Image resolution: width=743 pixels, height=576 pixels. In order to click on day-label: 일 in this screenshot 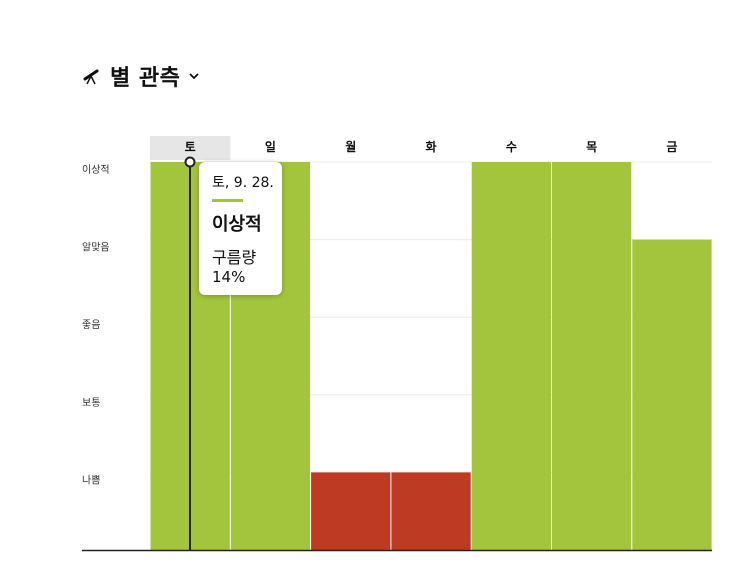, I will do `click(270, 147)`.